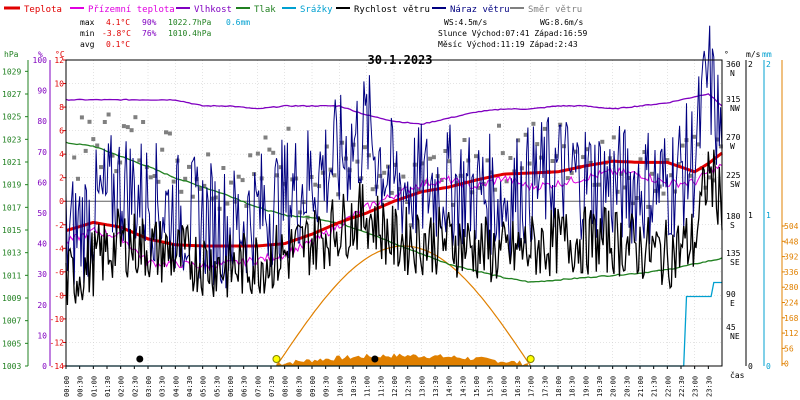 The image size is (800, 400). Describe the element at coordinates (375, 359) in the screenshot. I see `moonrise-marker` at that location.